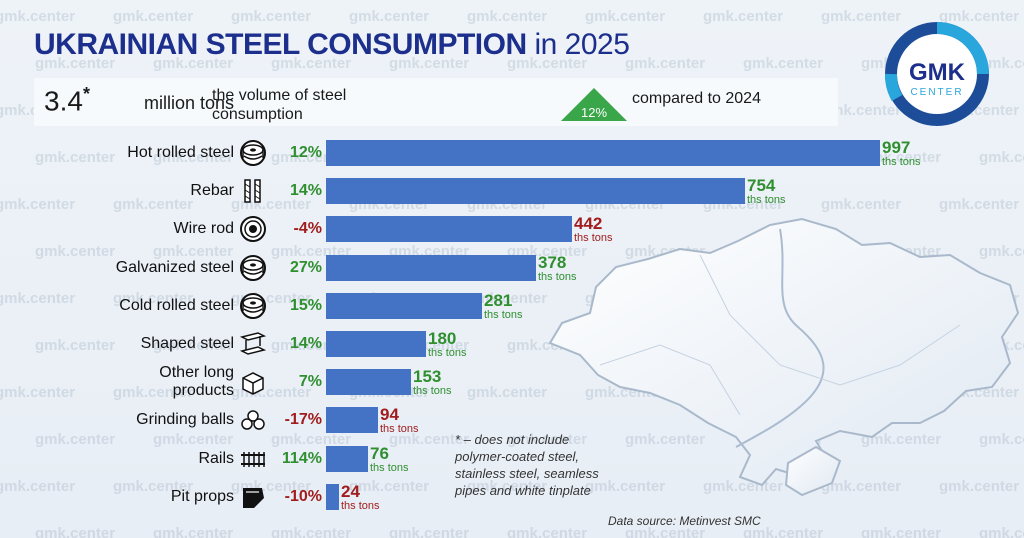 This screenshot has height=538, width=1024. I want to click on i-beam-icon, so click(253, 343).